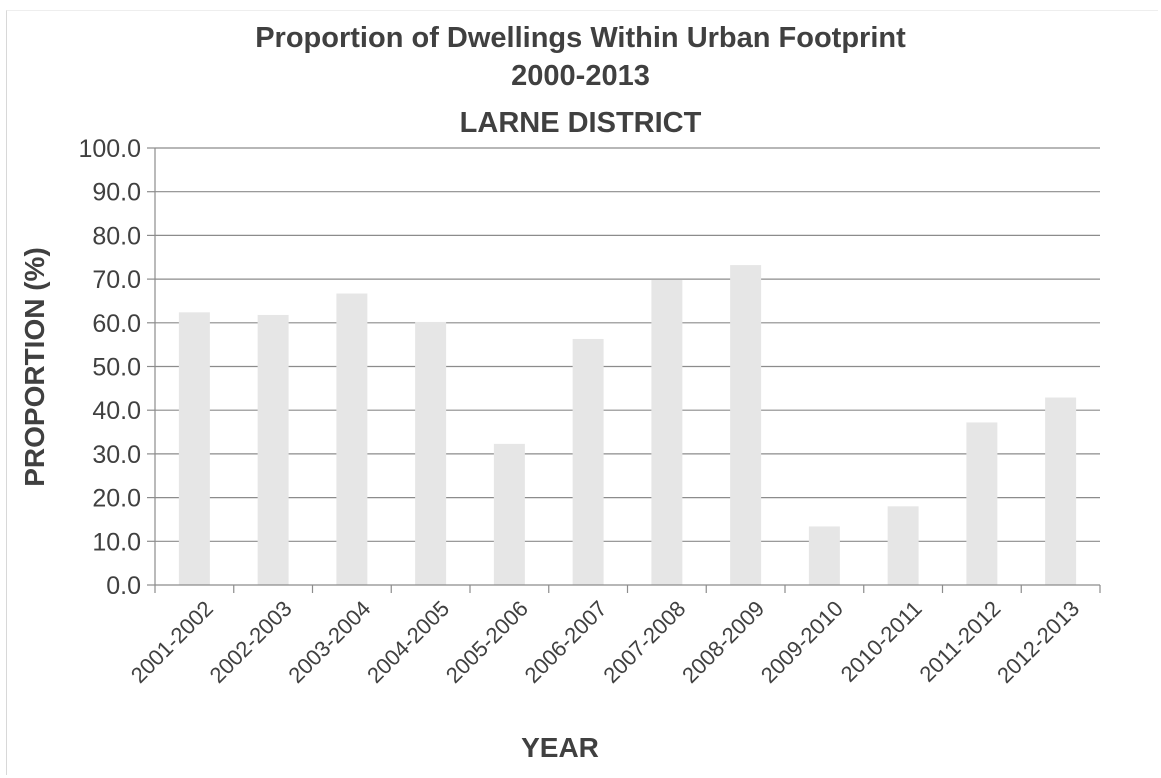  I want to click on bar-2007-2008, so click(667, 432).